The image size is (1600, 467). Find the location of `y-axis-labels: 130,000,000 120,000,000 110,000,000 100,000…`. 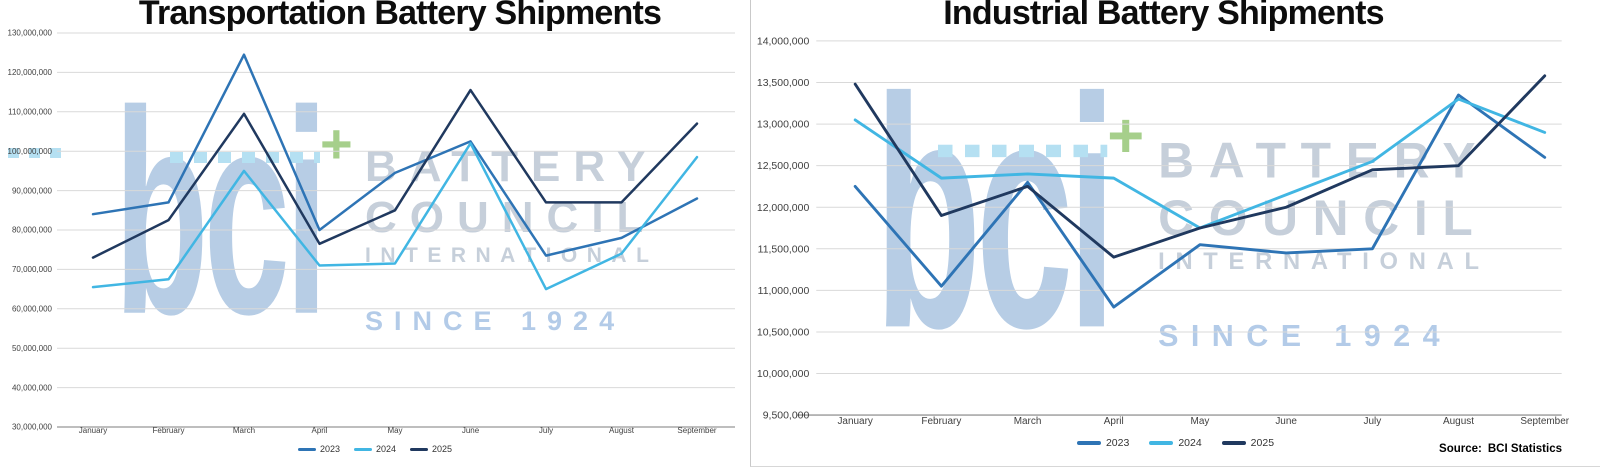

y-axis-labels: 130,000,000 120,000,000 110,000,000 100,000… is located at coordinates (30, 230).